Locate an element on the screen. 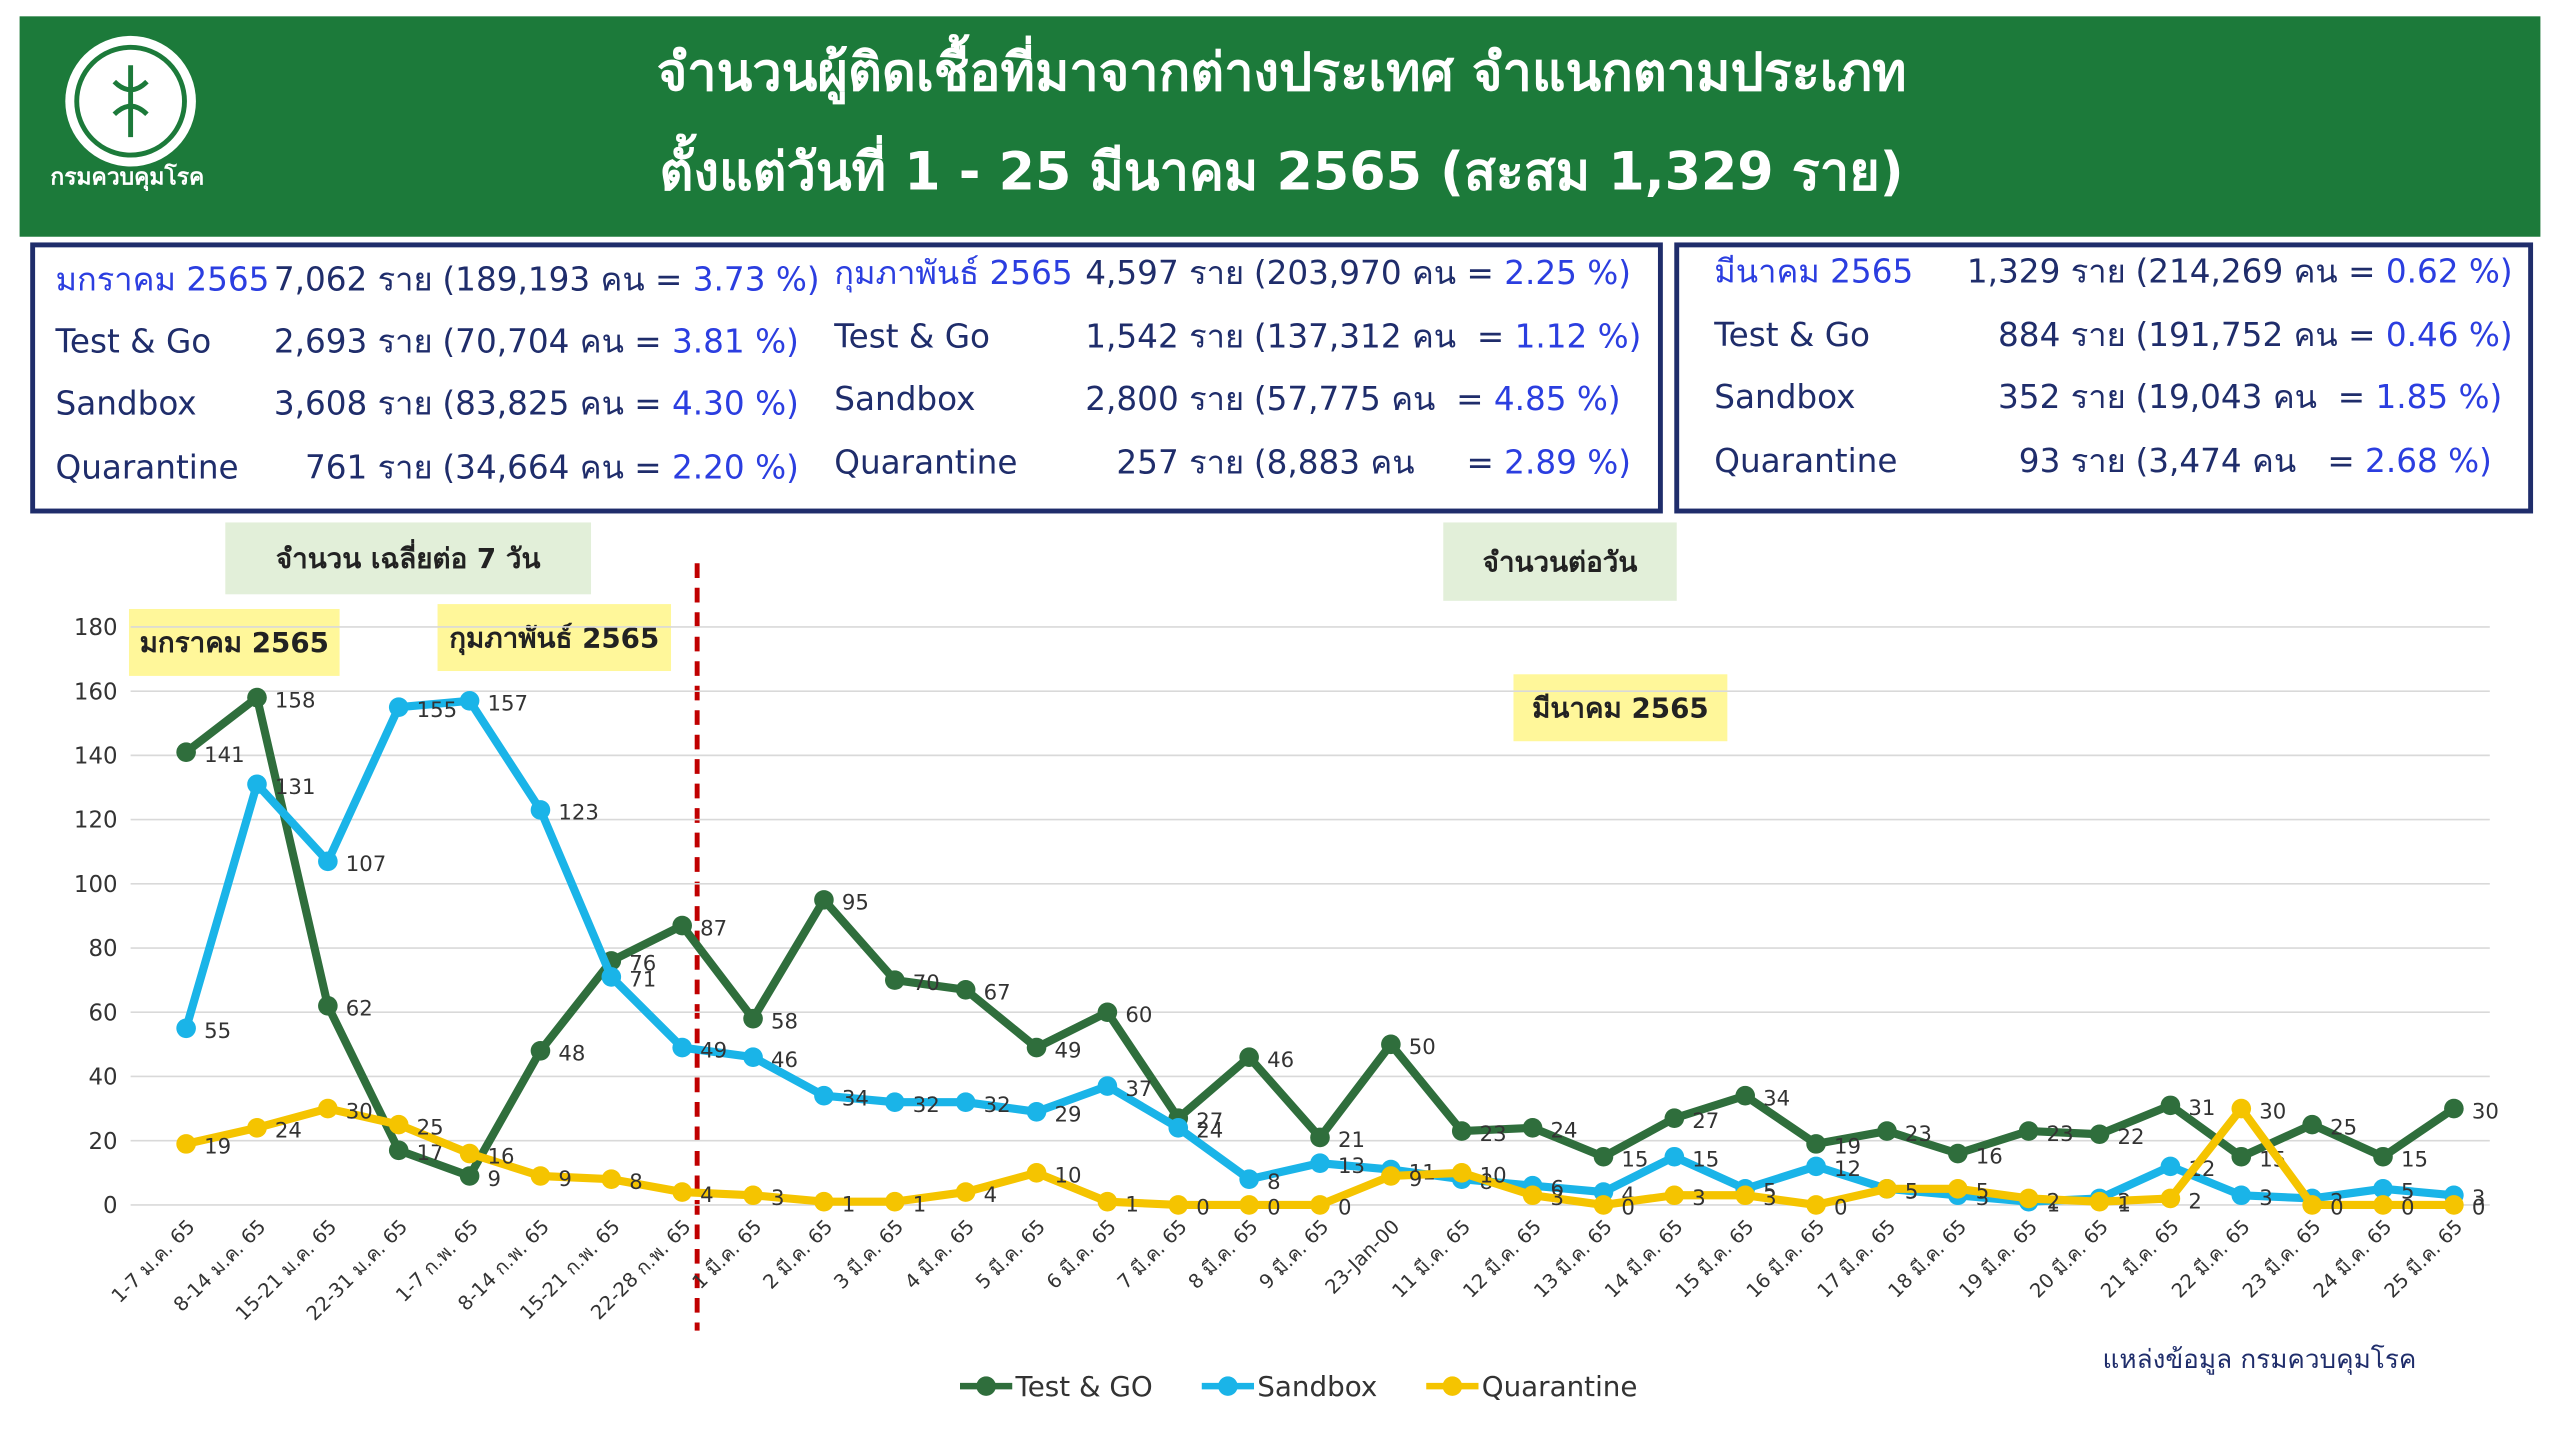 The height and width of the screenshot is (1440, 2560). data-label: 13 is located at coordinates (1351, 1166).